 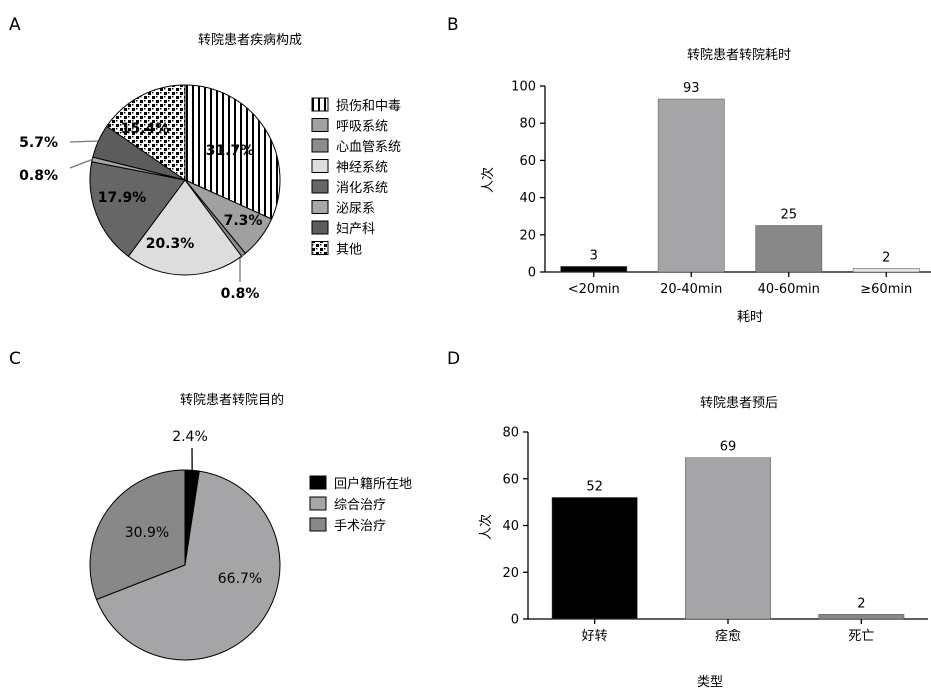 I want to click on legend-label: 回户籍所在地, so click(x=373, y=484).